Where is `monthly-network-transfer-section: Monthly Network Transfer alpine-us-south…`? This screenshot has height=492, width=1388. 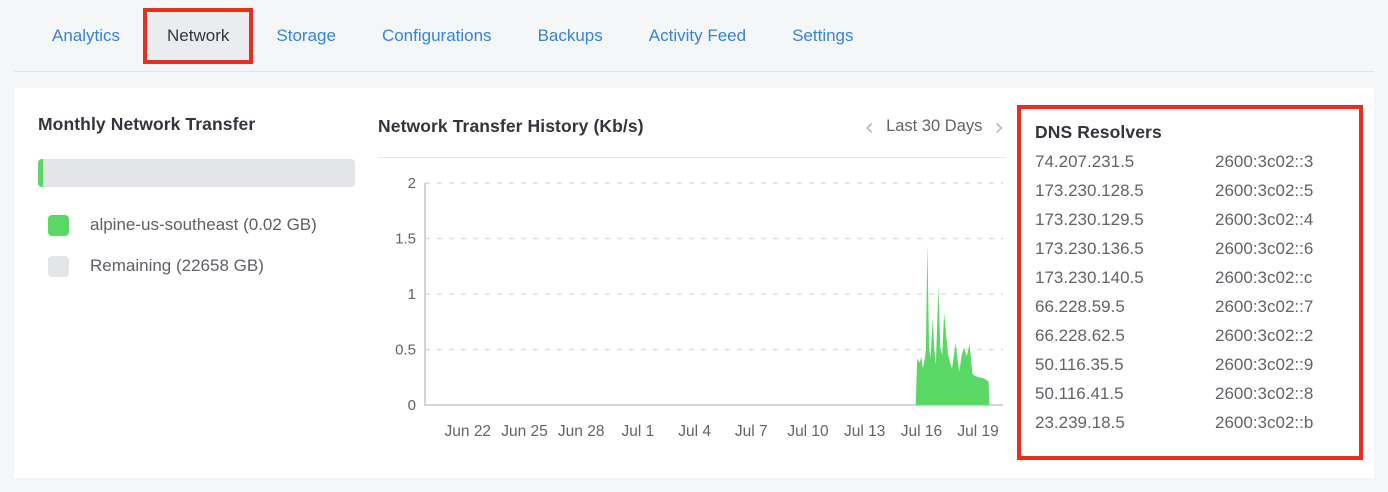
monthly-network-transfer-section: Monthly Network Transfer alpine-us-south… is located at coordinates (199, 196).